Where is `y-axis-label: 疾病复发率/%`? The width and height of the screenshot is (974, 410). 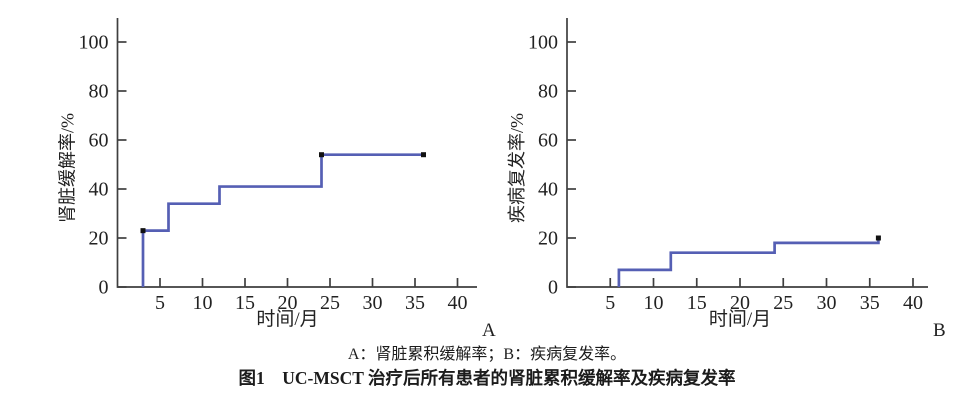
y-axis-label: 疾病复发率/% is located at coordinates (517, 168).